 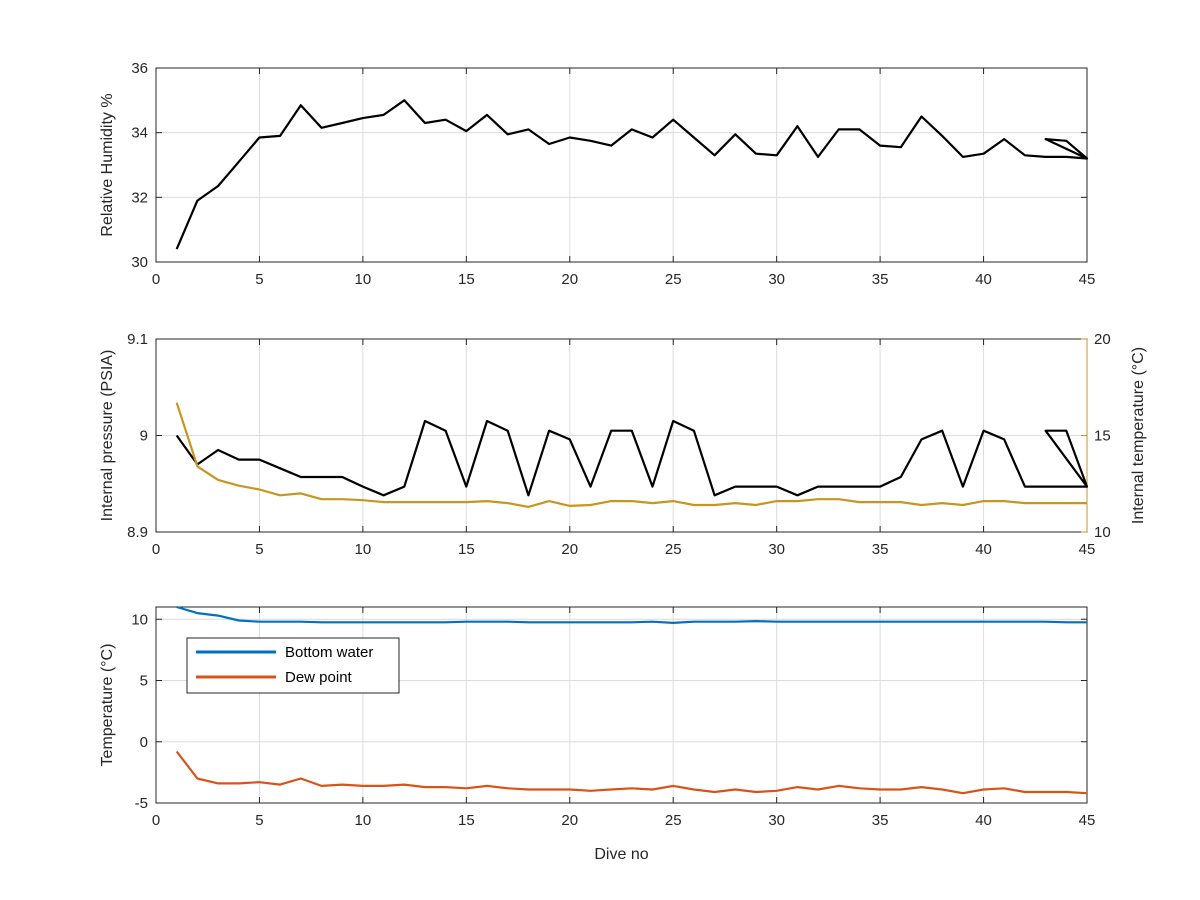 I want to click on y-axis-label: Temperature (°C), so click(x=107, y=705).